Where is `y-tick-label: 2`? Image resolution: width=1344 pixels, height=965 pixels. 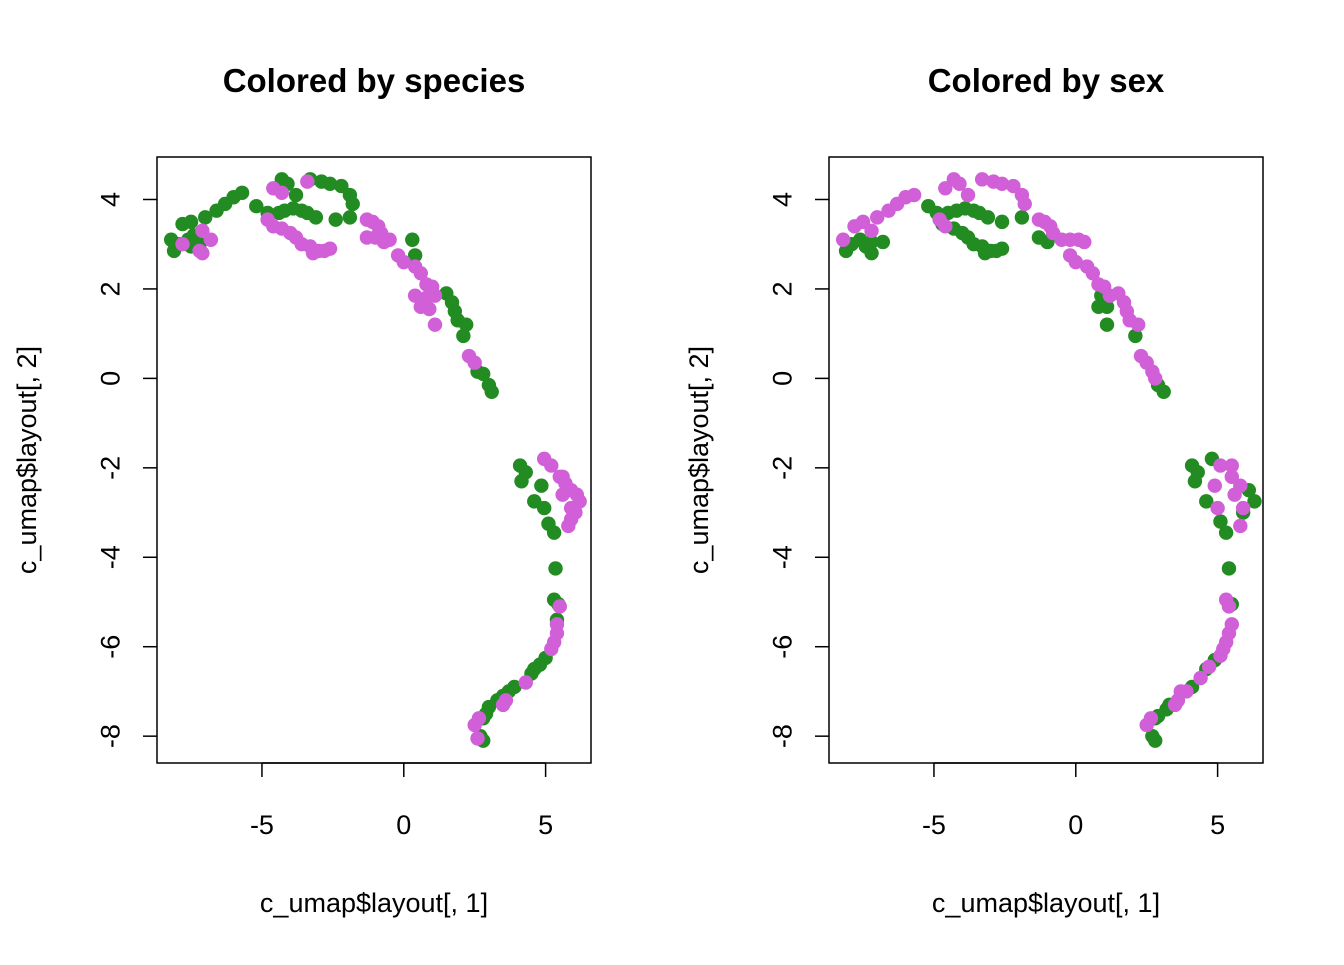 y-tick-label: 2 is located at coordinates (110, 288).